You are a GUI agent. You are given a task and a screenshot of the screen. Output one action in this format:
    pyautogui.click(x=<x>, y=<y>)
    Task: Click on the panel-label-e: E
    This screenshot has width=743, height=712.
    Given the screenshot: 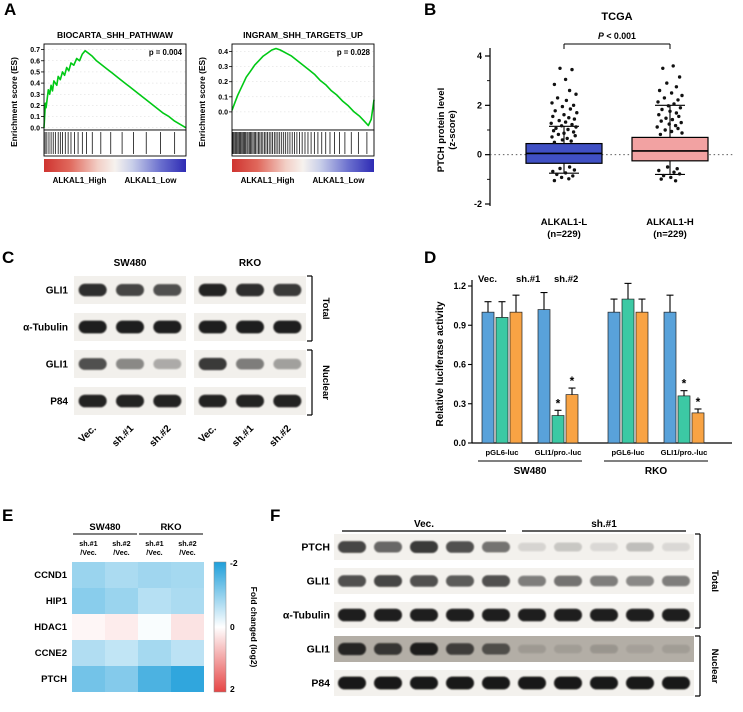 What is the action you would take?
    pyautogui.click(x=8, y=515)
    